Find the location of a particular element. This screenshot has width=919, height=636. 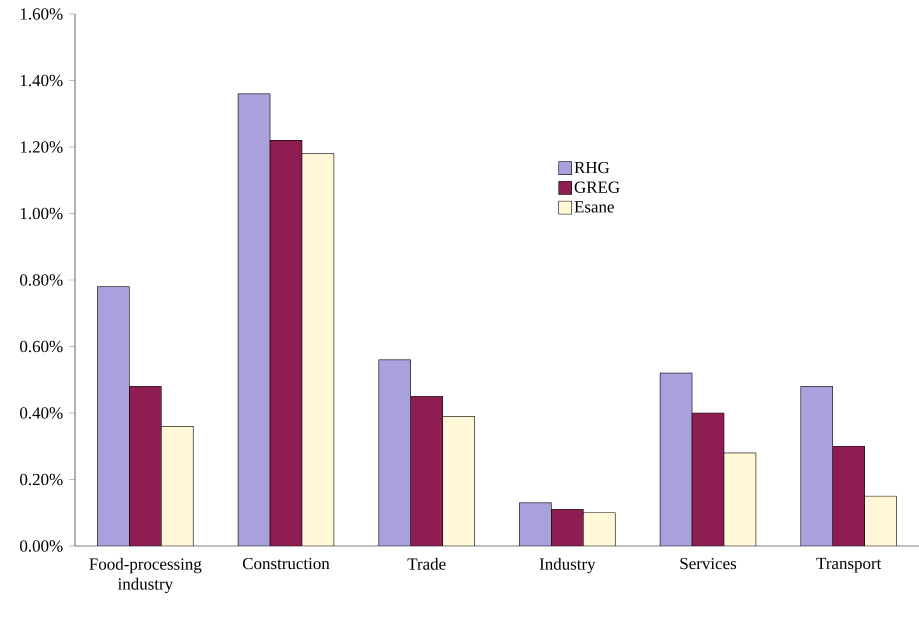

y-tick-label: 0.60% is located at coordinates (41, 346).